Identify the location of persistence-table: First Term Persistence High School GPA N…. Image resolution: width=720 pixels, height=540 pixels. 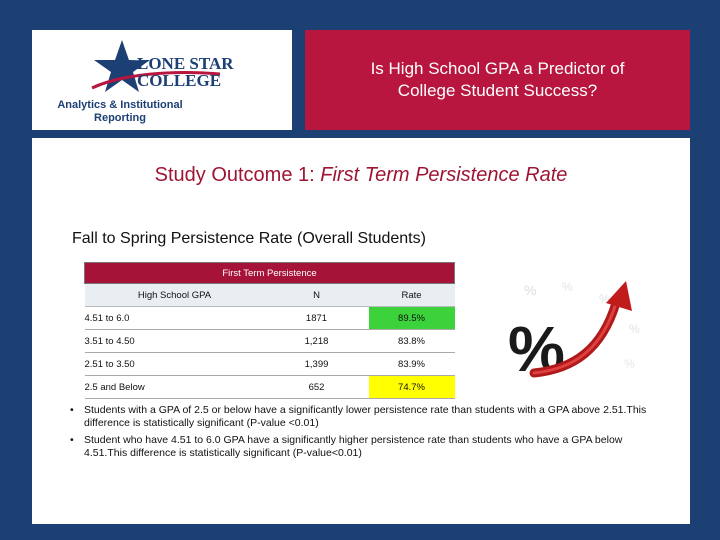
(269, 330).